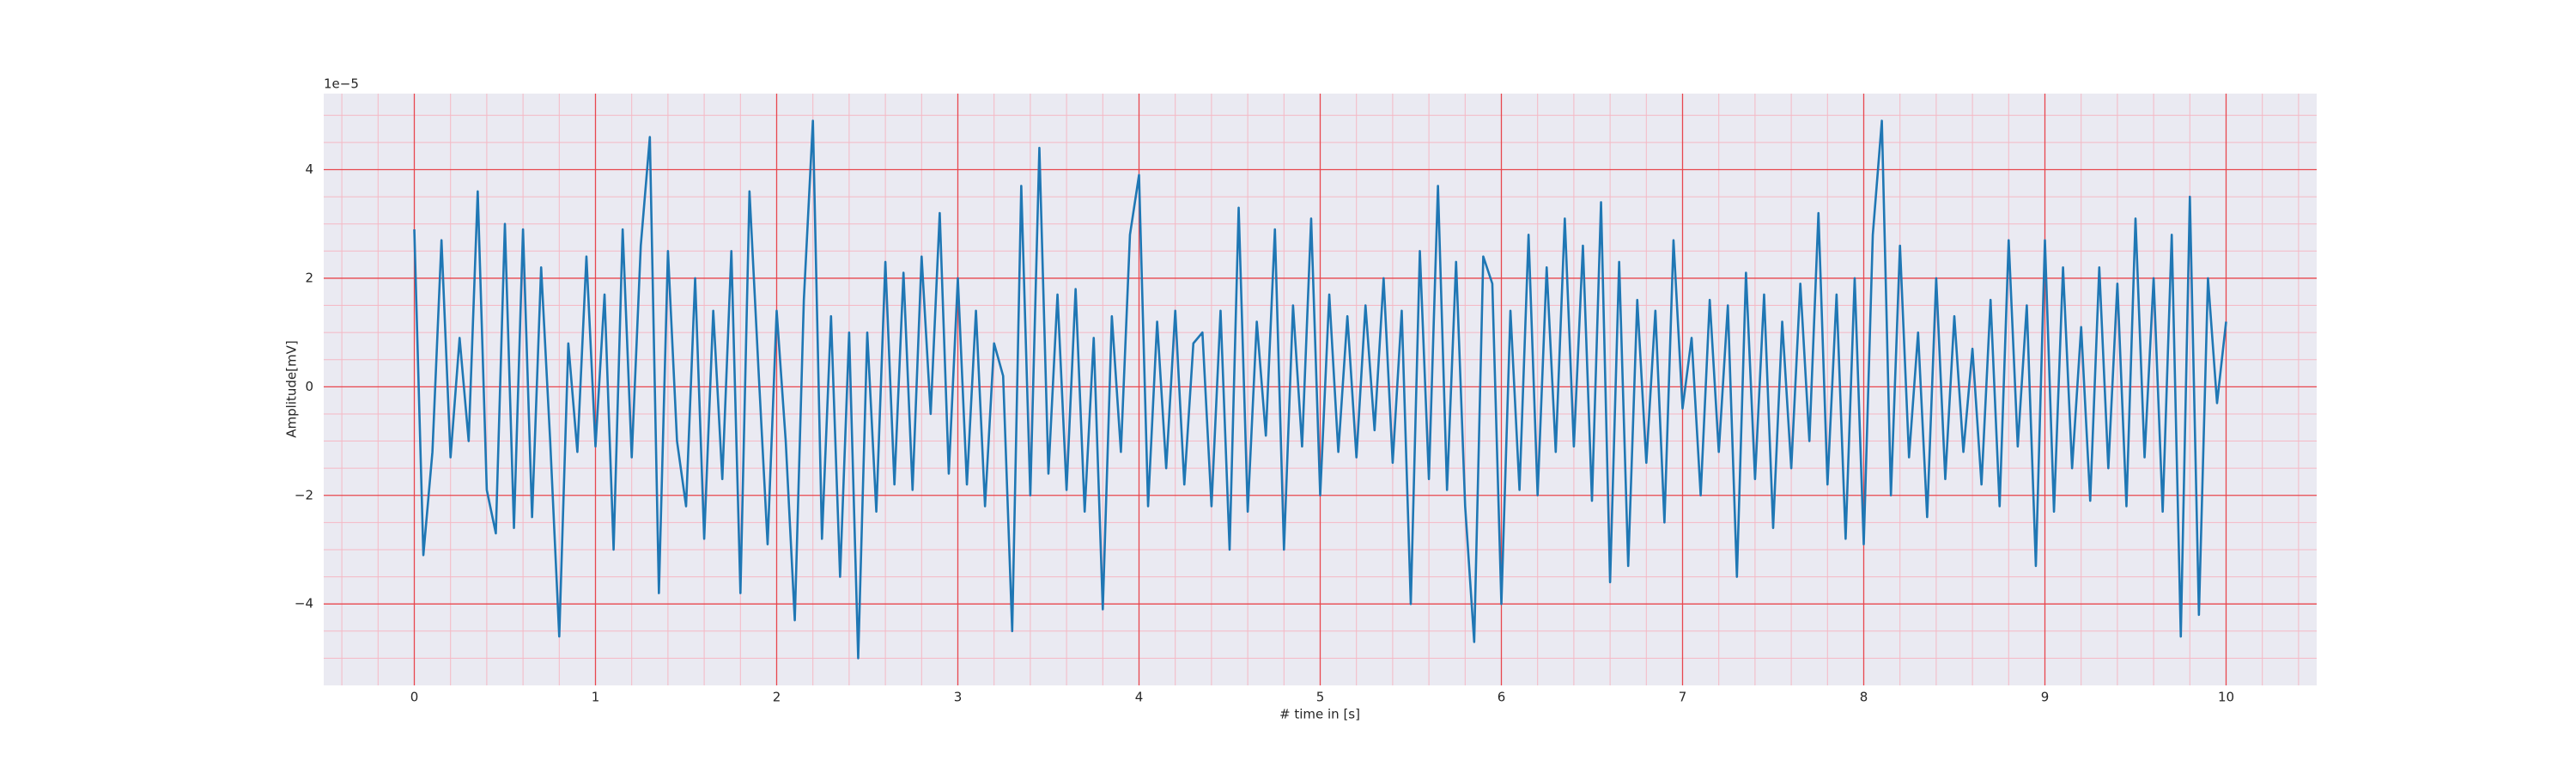 The height and width of the screenshot is (773, 2576). Describe the element at coordinates (1502, 697) in the screenshot. I see `x-tick-label: 6` at that location.